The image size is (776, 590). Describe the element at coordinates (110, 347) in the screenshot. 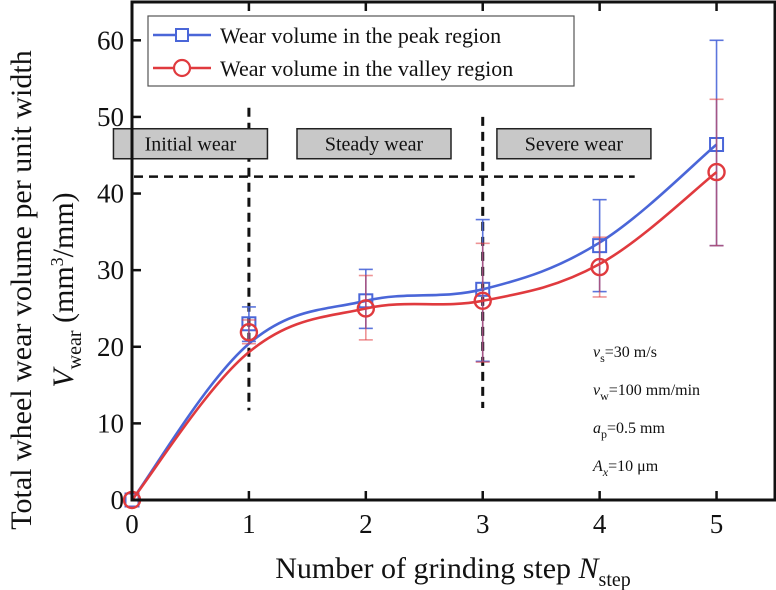

I see `y-tick-label: 20` at that location.